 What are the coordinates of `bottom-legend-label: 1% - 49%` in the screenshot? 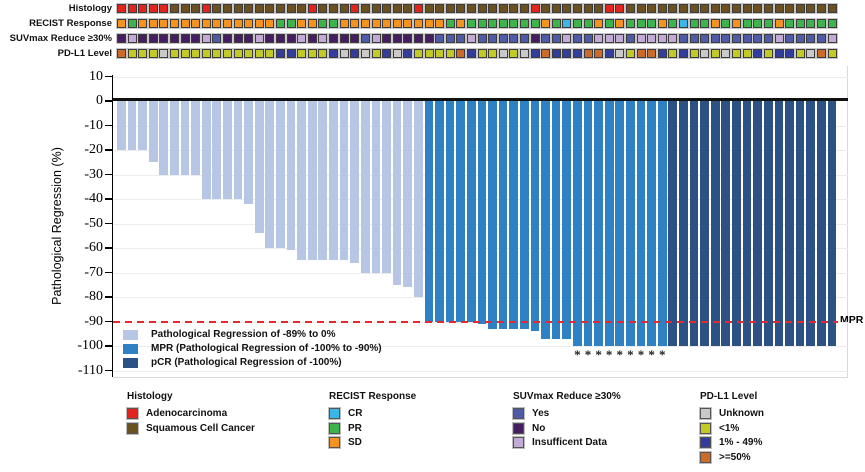 It's located at (741, 442).